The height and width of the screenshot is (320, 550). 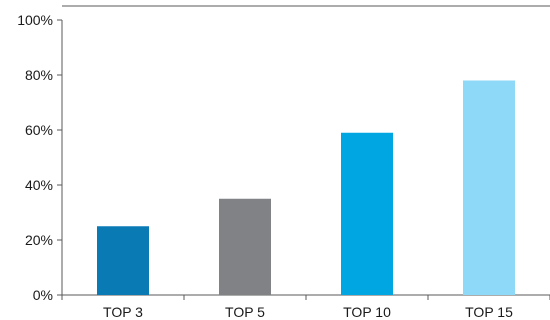 What do you see at coordinates (39, 130) in the screenshot?
I see `y-tick-label: 60%` at bounding box center [39, 130].